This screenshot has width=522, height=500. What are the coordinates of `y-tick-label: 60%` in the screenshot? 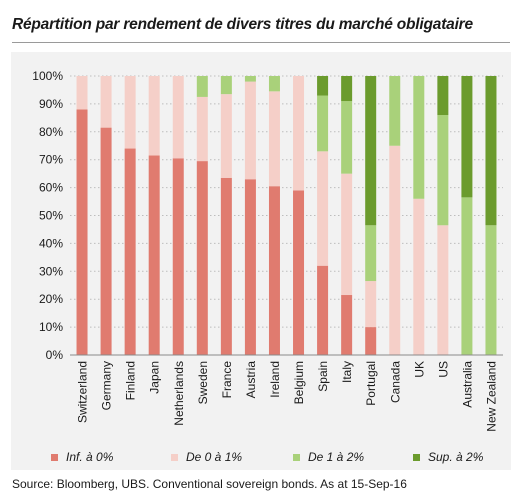 It's located at (51, 188).